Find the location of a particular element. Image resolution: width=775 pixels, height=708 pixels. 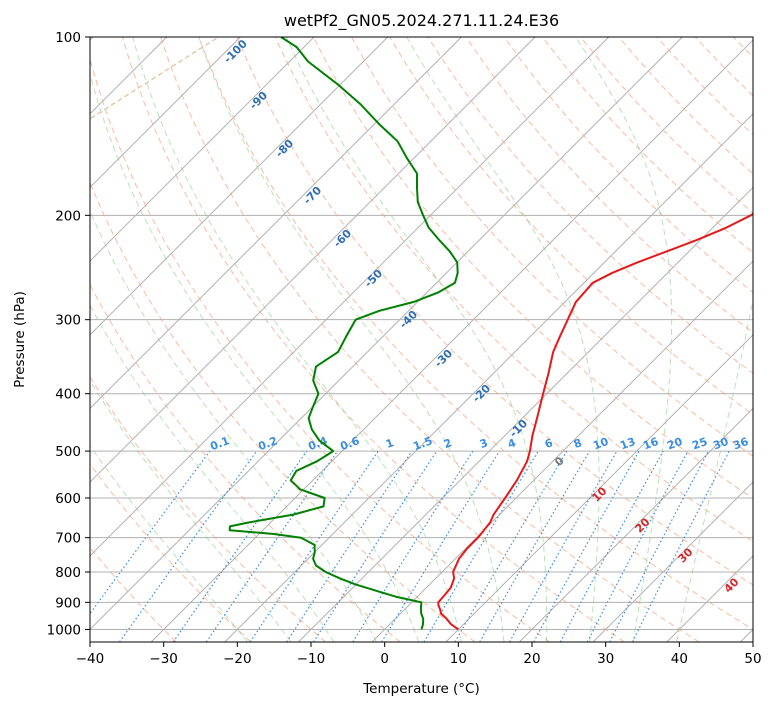

x-tick-label: −20 is located at coordinates (237, 659).